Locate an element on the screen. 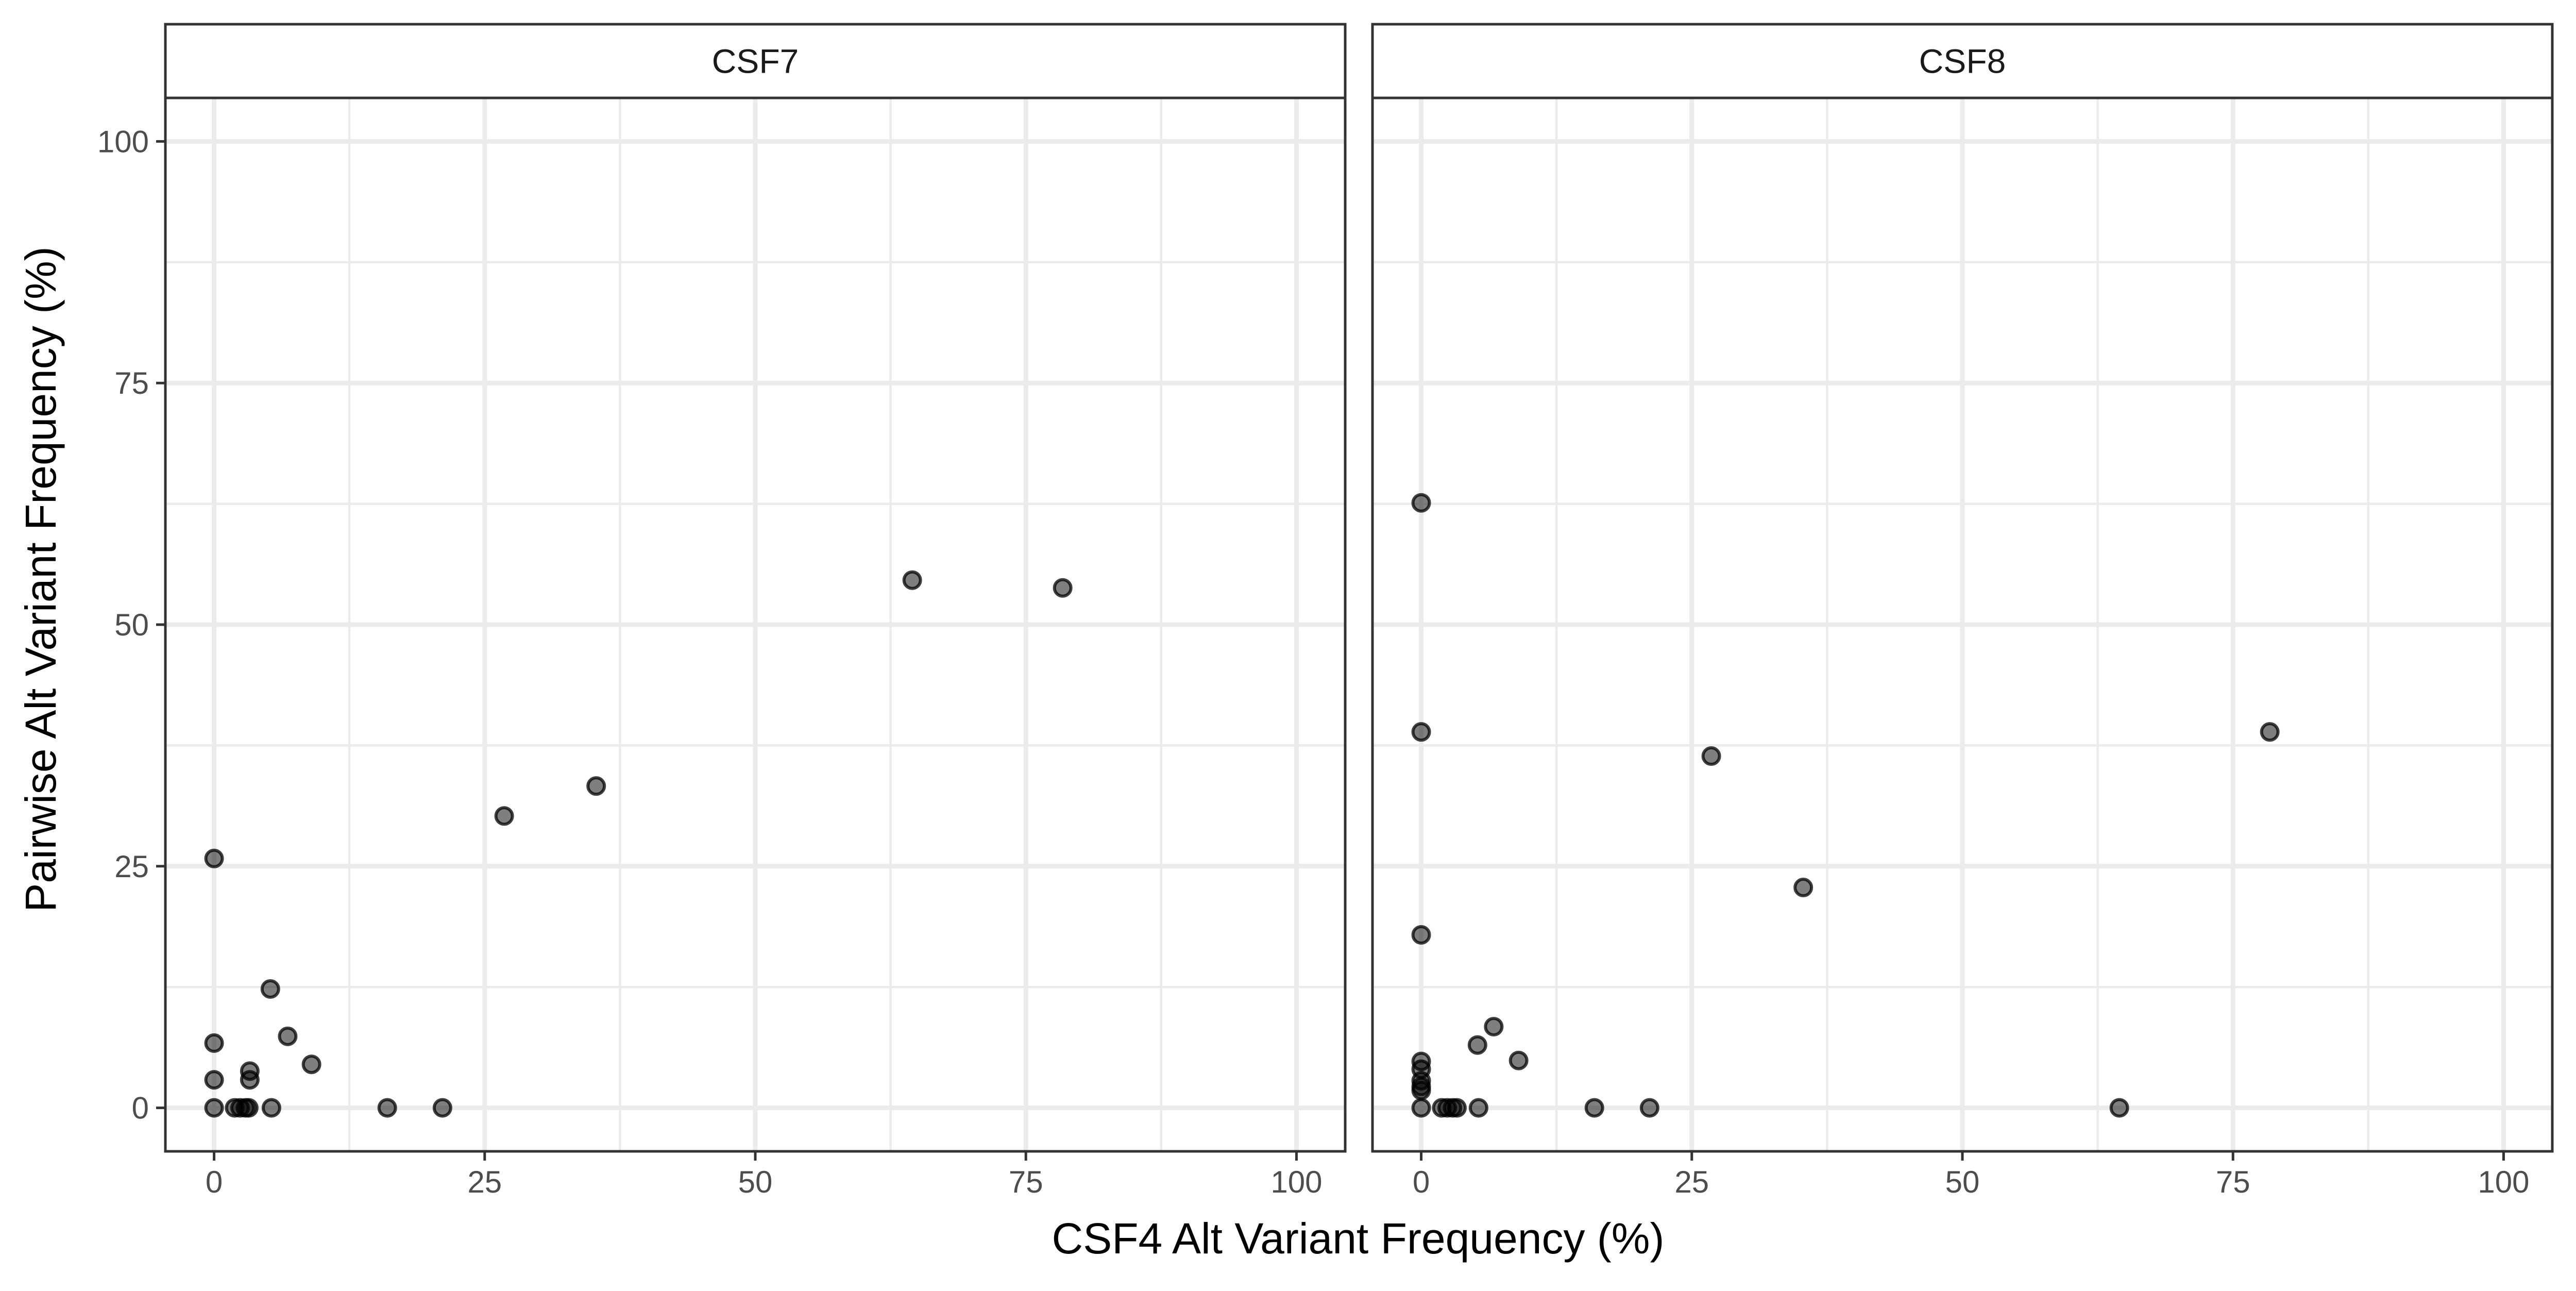 The image size is (2576, 1291). strip-label: CSF7 is located at coordinates (755, 61).